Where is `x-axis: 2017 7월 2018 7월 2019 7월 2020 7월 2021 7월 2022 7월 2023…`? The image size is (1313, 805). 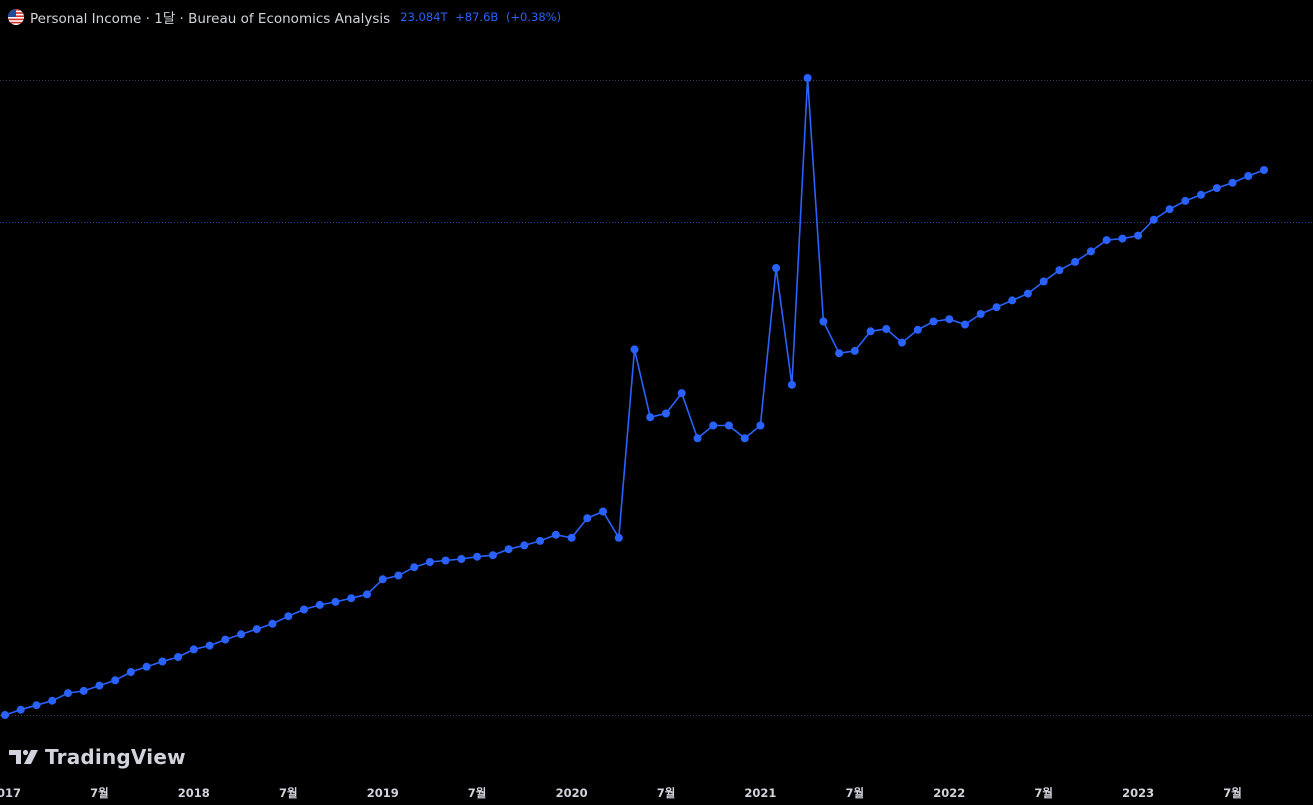 x-axis: 2017 7월 2018 7월 2019 7월 2020 7월 2021 7월 2022 7월 2023… is located at coordinates (621, 793).